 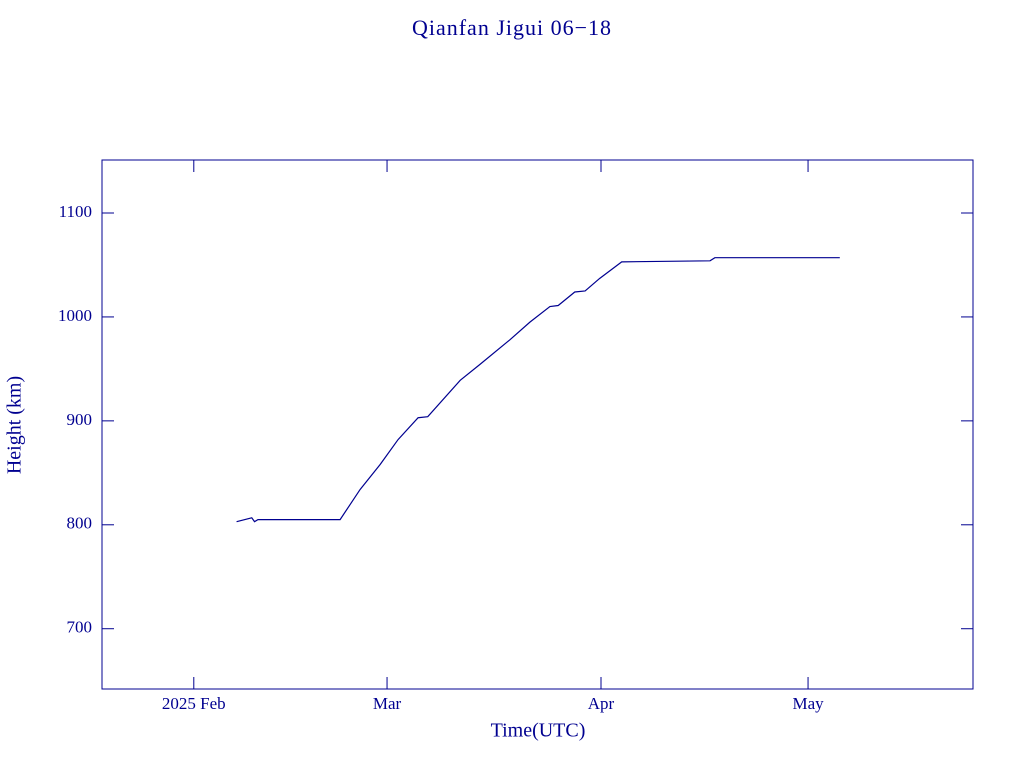 I want to click on x-tick-label: Mar, so click(x=387, y=703).